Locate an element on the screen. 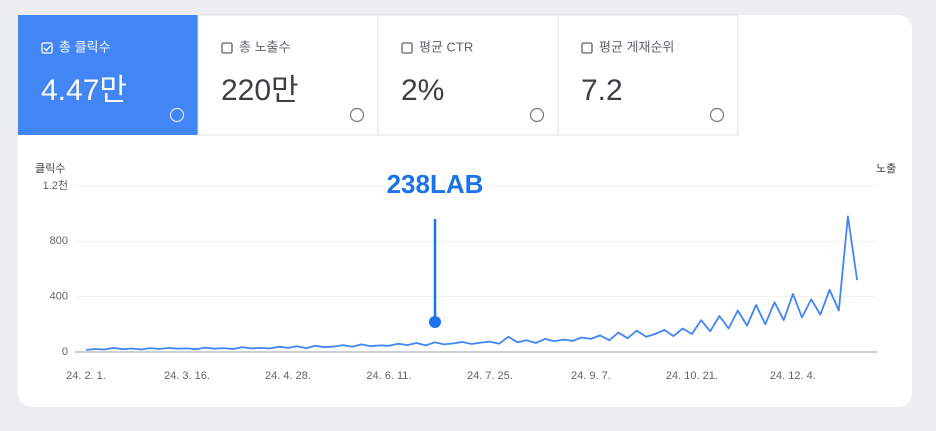 This screenshot has height=431, width=936. card-label: 평균 CTR is located at coordinates (446, 46).